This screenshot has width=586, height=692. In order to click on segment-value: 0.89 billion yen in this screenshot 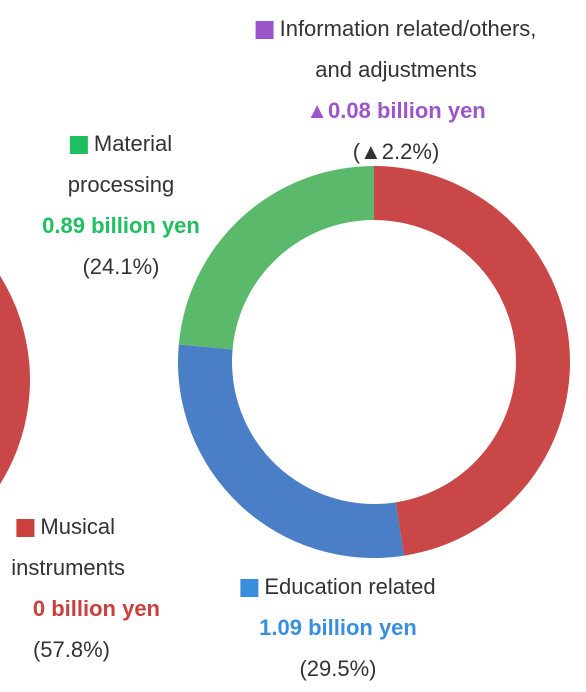, I will do `click(121, 225)`.